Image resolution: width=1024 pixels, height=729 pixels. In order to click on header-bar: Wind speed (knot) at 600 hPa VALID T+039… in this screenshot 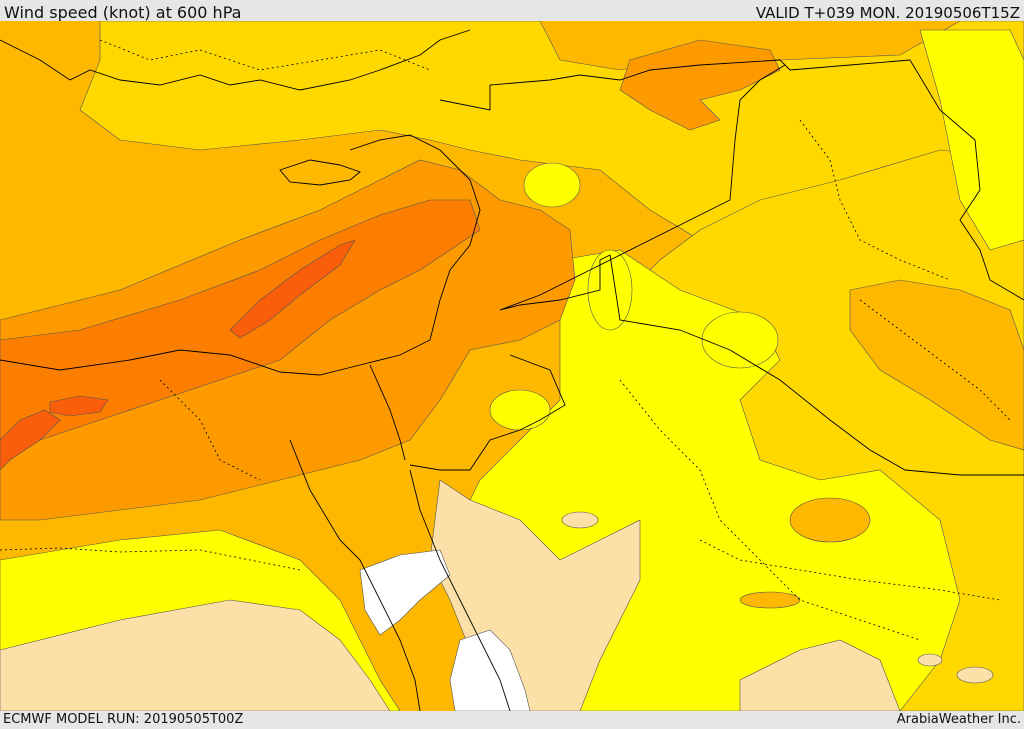, I will do `click(512, 11)`.